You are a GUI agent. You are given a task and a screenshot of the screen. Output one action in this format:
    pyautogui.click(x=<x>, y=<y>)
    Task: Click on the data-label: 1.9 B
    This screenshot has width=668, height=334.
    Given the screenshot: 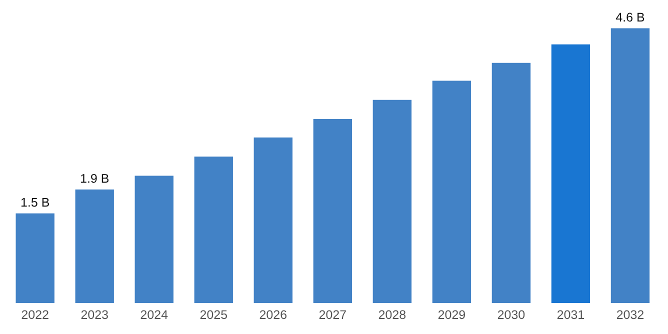 What is the action you would take?
    pyautogui.click(x=94, y=178)
    